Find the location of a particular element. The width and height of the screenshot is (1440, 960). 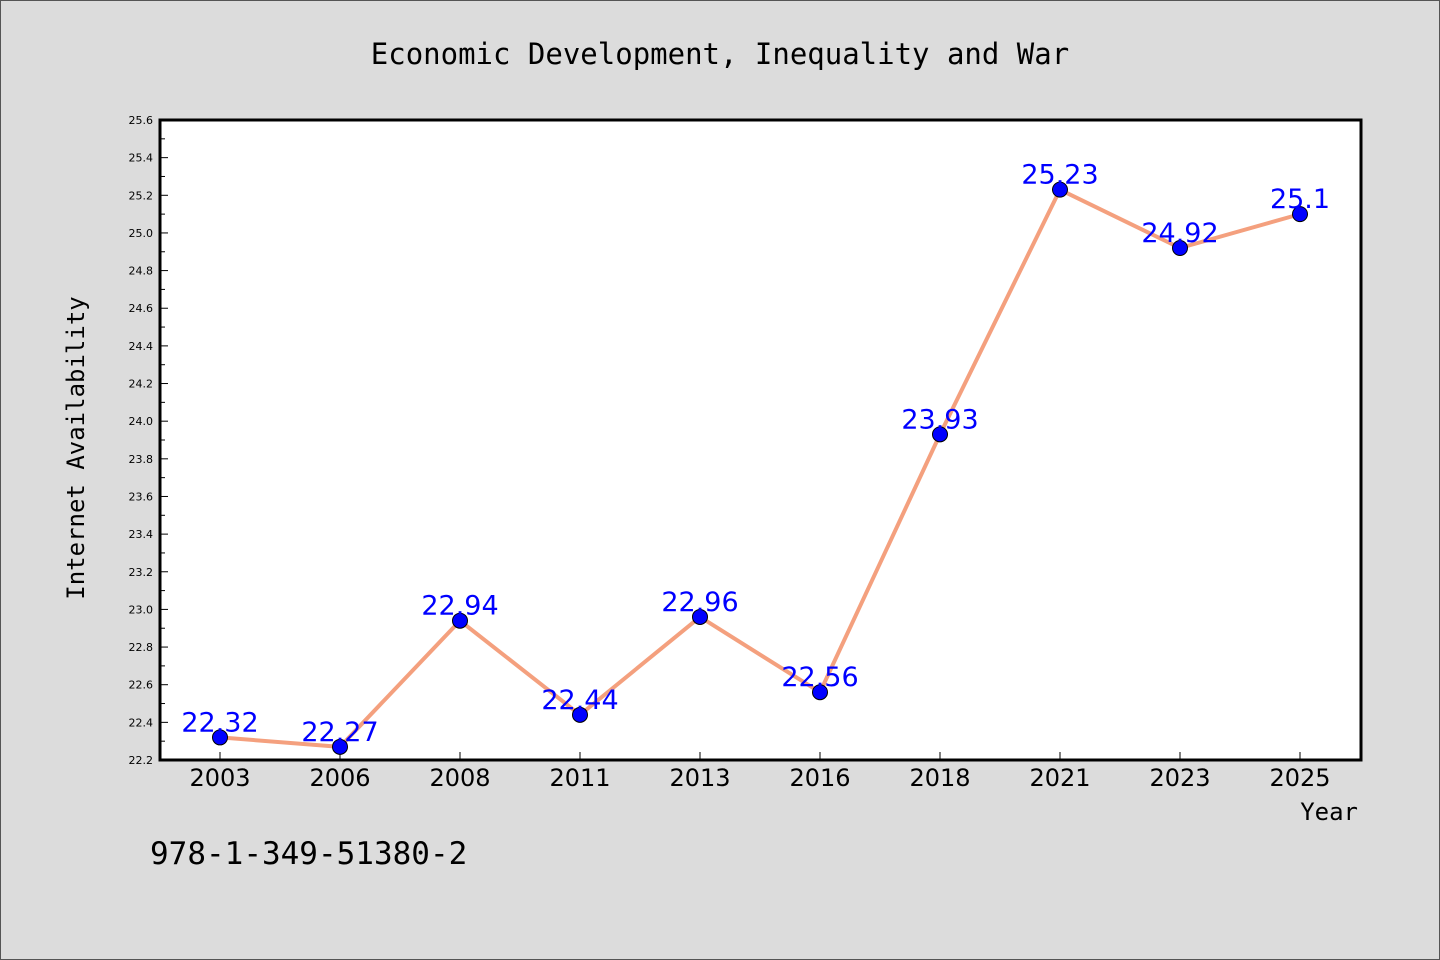

y-tick-label: 24.8 is located at coordinates (141, 271).